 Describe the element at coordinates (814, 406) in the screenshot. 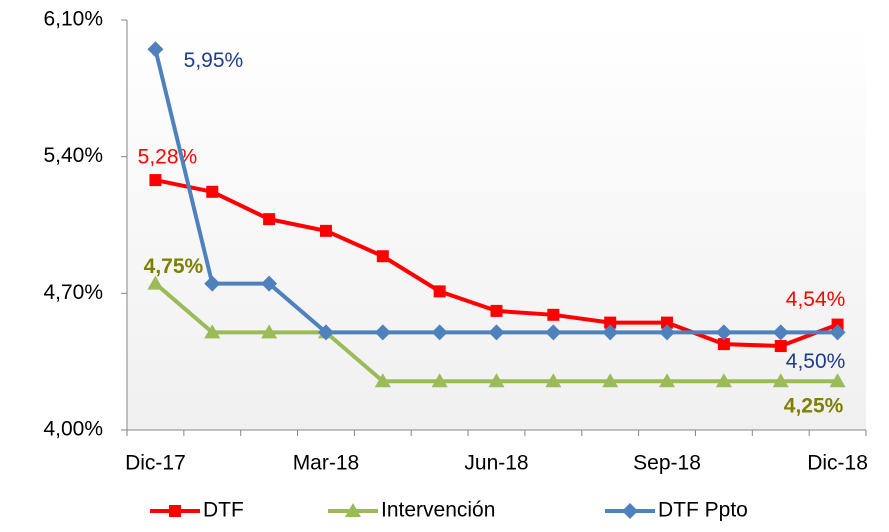

I see `data-label: 4,25%` at that location.